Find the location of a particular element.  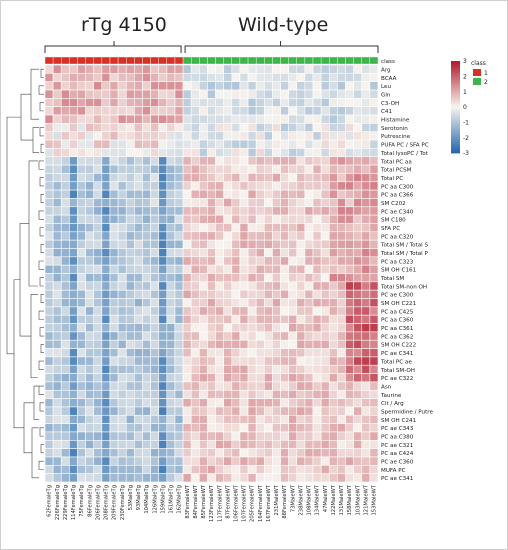

row-label: SM OH C241 is located at coordinates (399, 421).